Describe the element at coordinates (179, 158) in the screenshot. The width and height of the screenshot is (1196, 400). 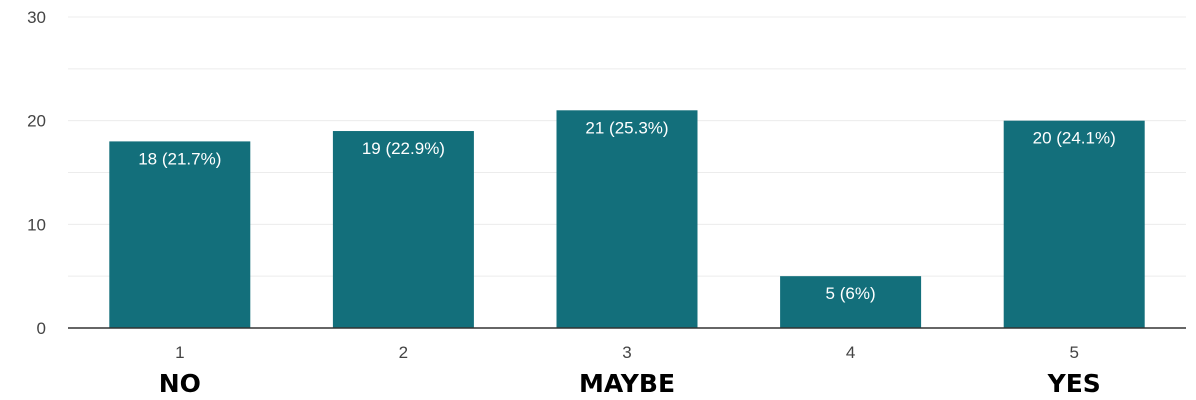
I see `data-label: 18 (21.7%)` at that location.